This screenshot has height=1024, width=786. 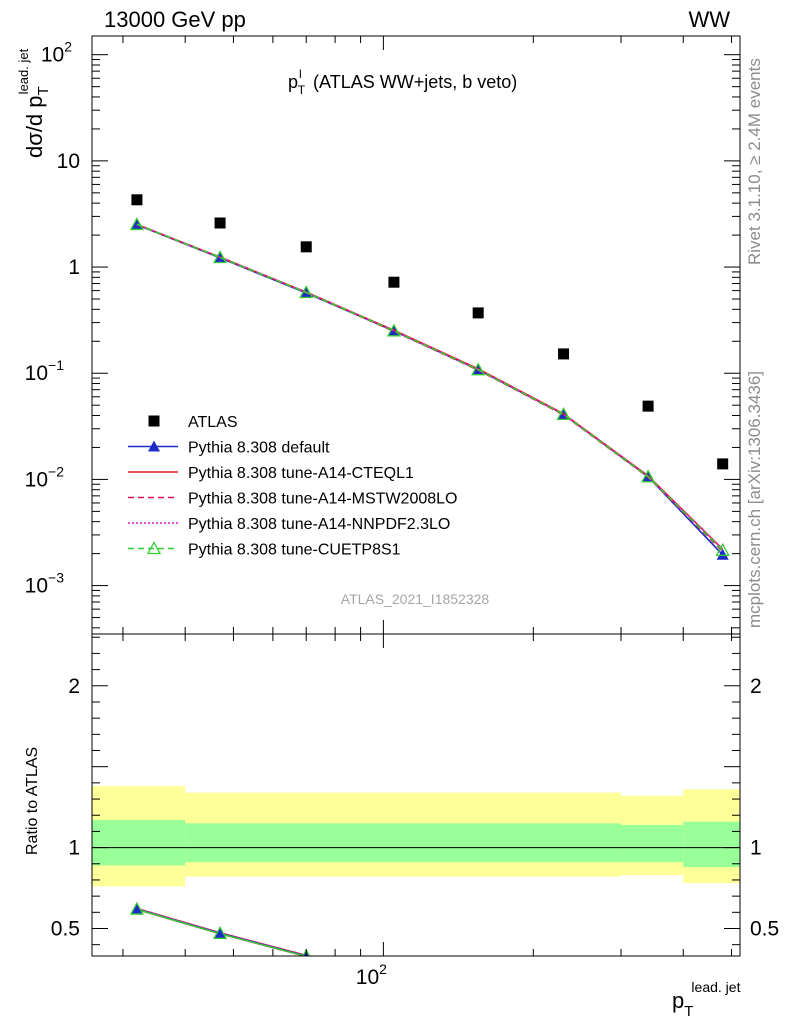 I want to click on xlabel-sub: T, so click(x=688, y=1011).